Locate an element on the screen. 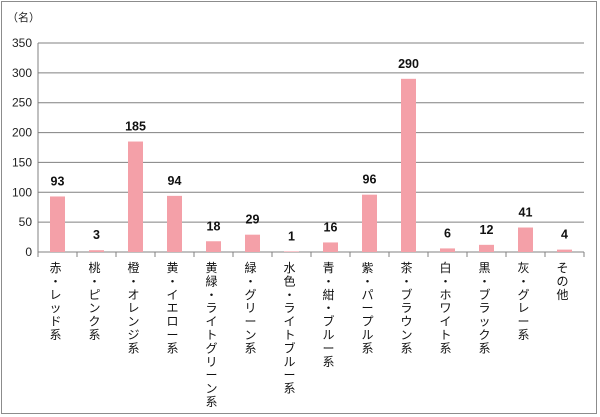 The height and width of the screenshot is (417, 600). y-tick-labels: 0 50 100 150 200 250 300 350 is located at coordinates (22, 147).